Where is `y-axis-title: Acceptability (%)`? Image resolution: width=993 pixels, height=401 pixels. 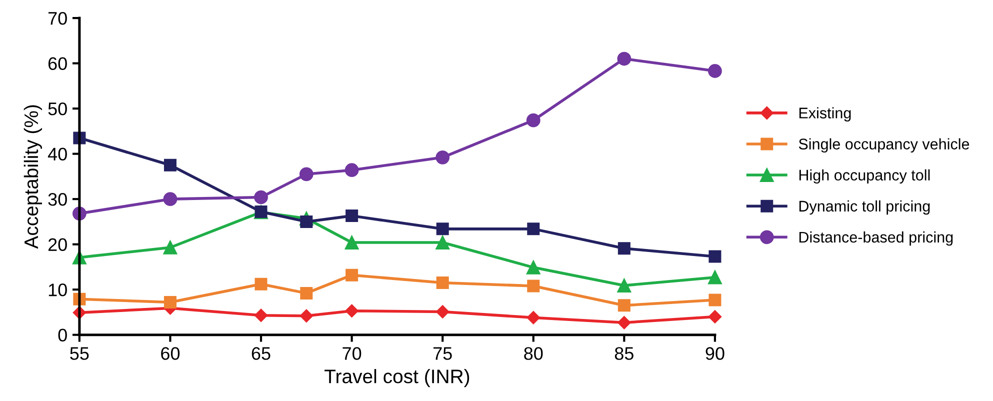 y-axis-title: Acceptability (%) is located at coordinates (33, 177).